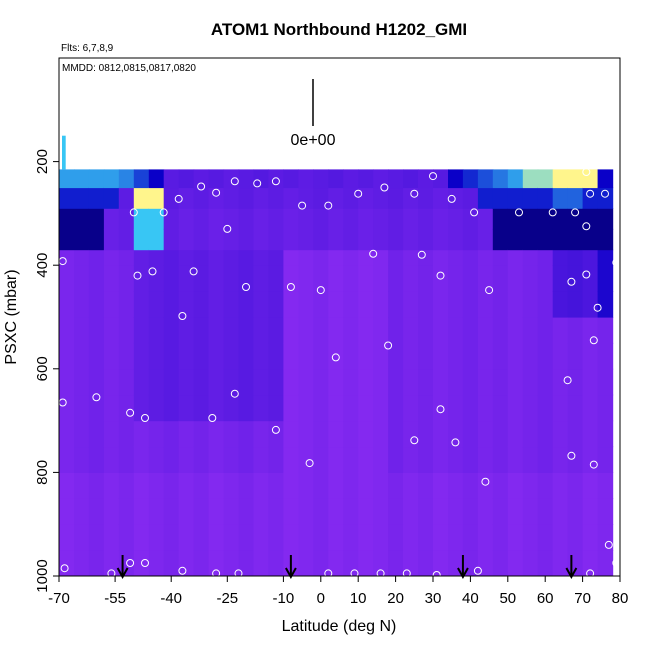 Image resolution: width=650 pixels, height=650 pixels. Describe the element at coordinates (620, 598) in the screenshot. I see `x-tick-label: 80` at that location.